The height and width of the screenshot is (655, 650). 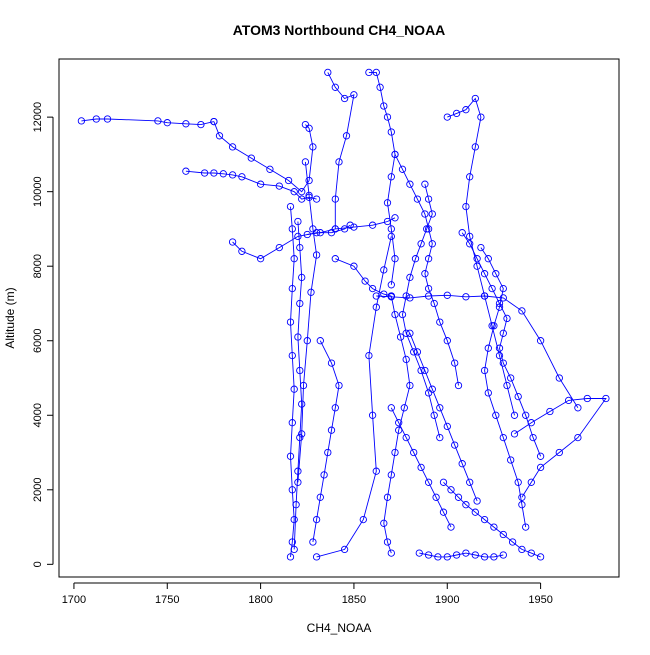 What do you see at coordinates (38, 191) in the screenshot?
I see `y-tick-label: 10000` at bounding box center [38, 191].